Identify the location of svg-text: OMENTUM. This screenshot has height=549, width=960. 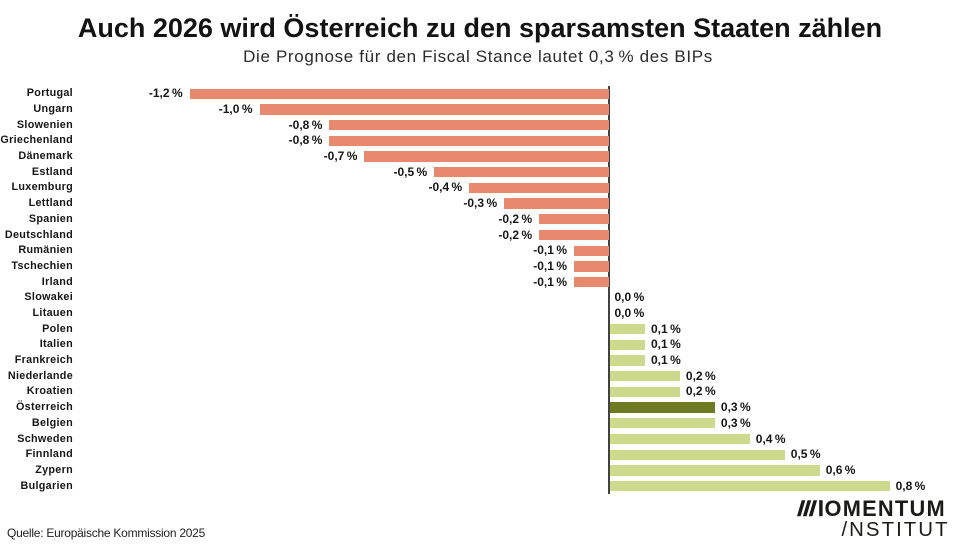
(885, 508).